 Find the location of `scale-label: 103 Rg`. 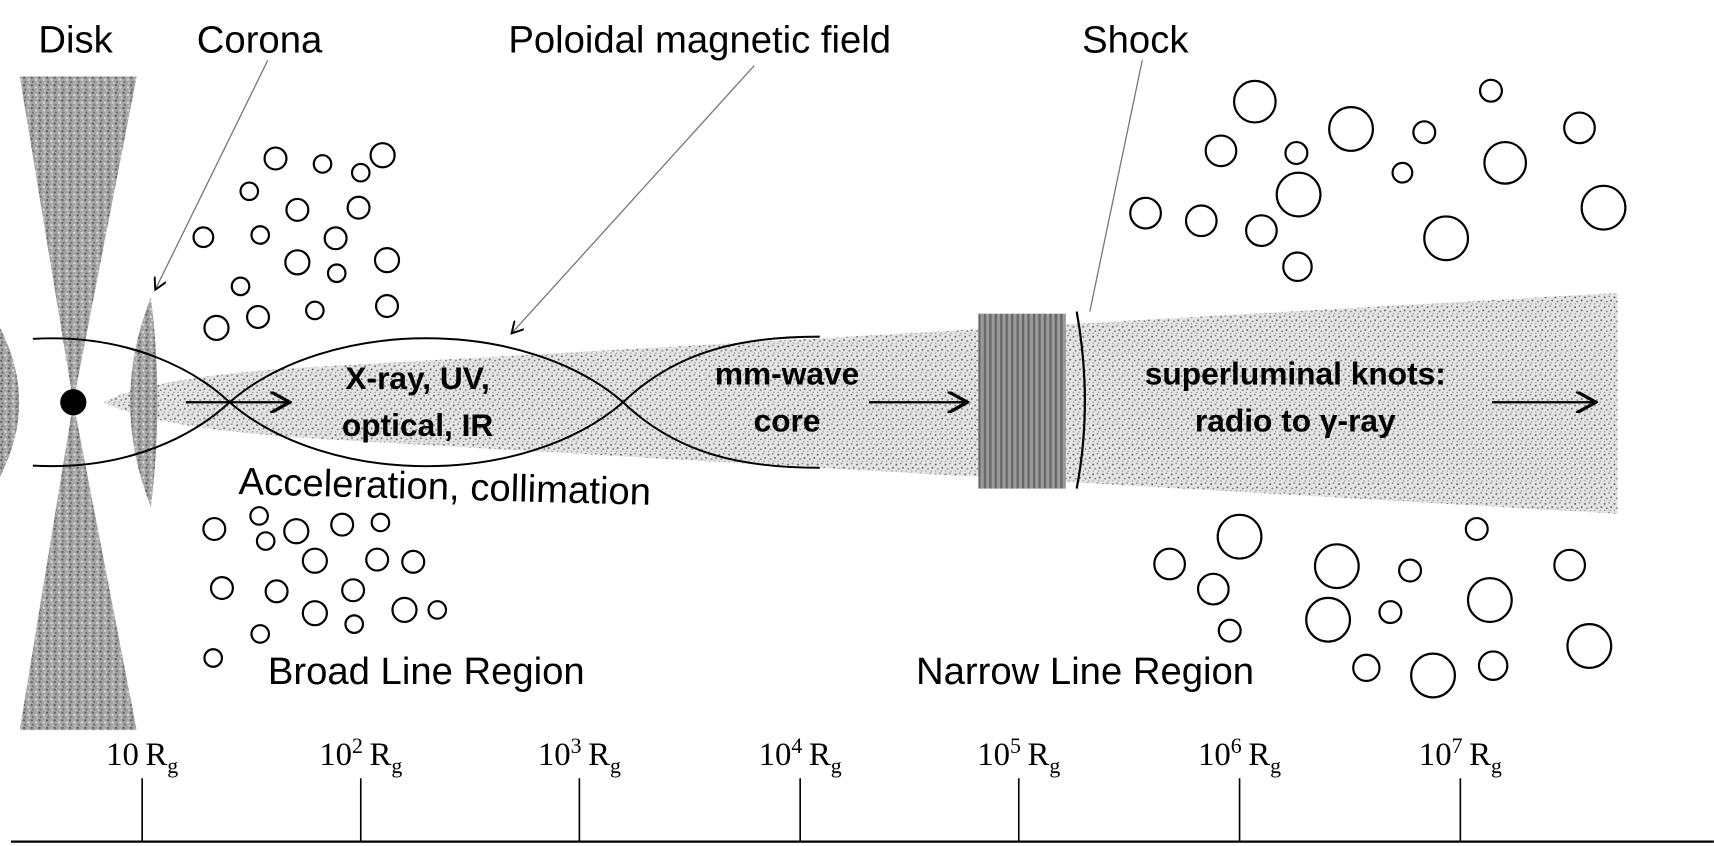

scale-label: 103 Rg is located at coordinates (579, 756).